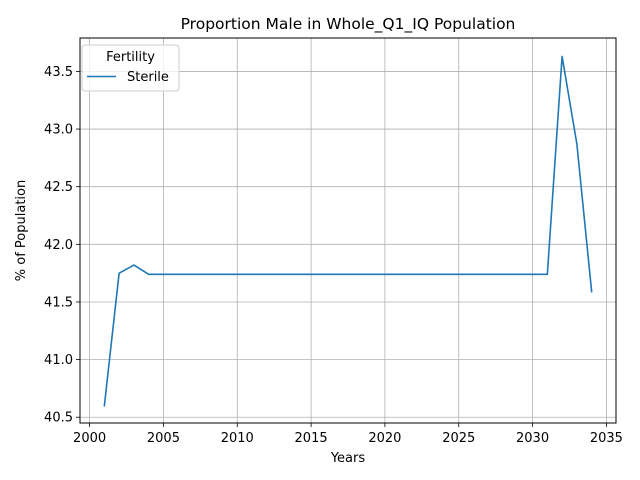 The width and height of the screenshot is (640, 480). Describe the element at coordinates (58, 302) in the screenshot. I see `y-tick-label: 41.5` at that location.